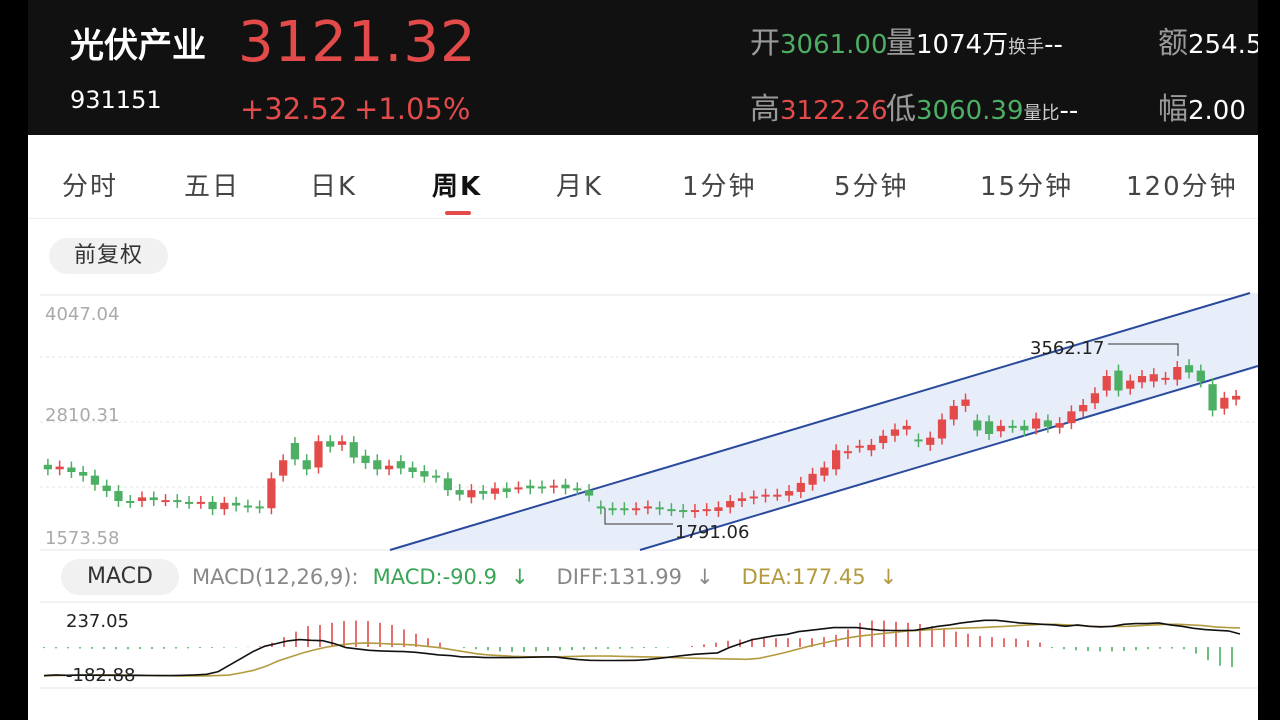 The width and height of the screenshot is (1280, 720). Describe the element at coordinates (357, 42) in the screenshot. I see `last-price: 3121.32` at that location.